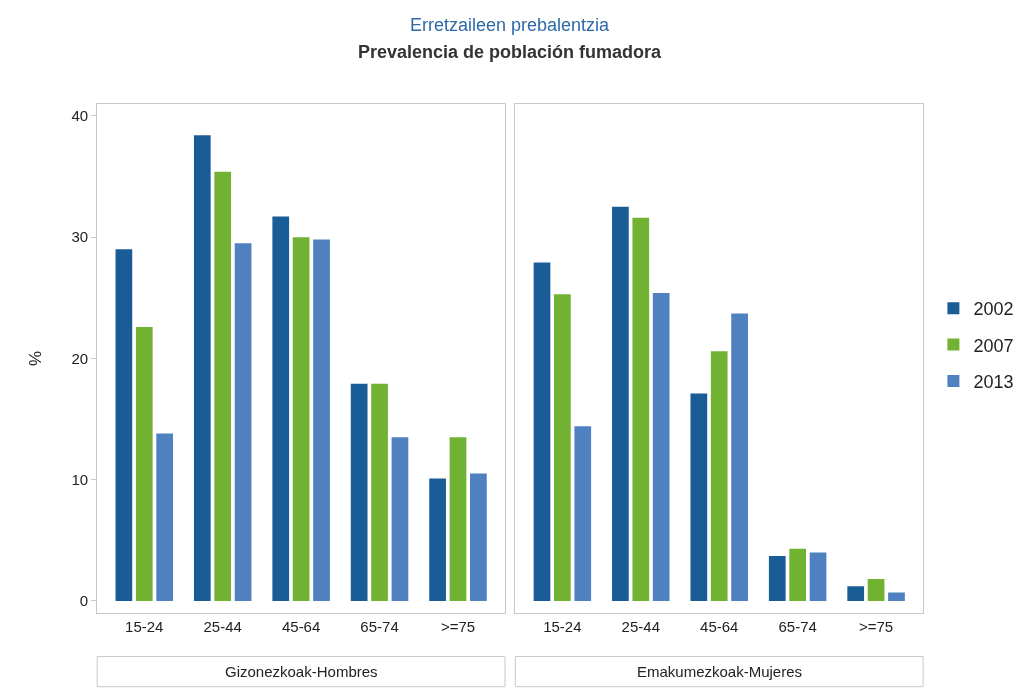 This screenshot has height=690, width=1036. What do you see at coordinates (80, 237) in the screenshot?
I see `y-tick-label: 30` at bounding box center [80, 237].